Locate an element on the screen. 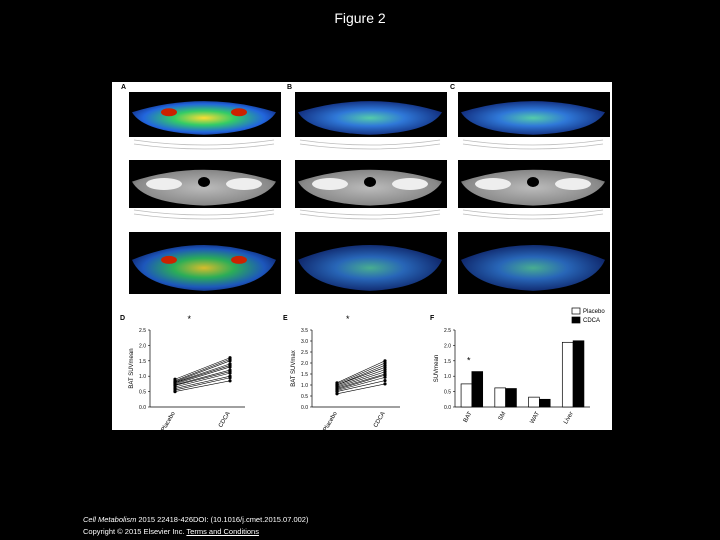 This screenshot has width=720, height=540. panel-label: D is located at coordinates (122, 318).